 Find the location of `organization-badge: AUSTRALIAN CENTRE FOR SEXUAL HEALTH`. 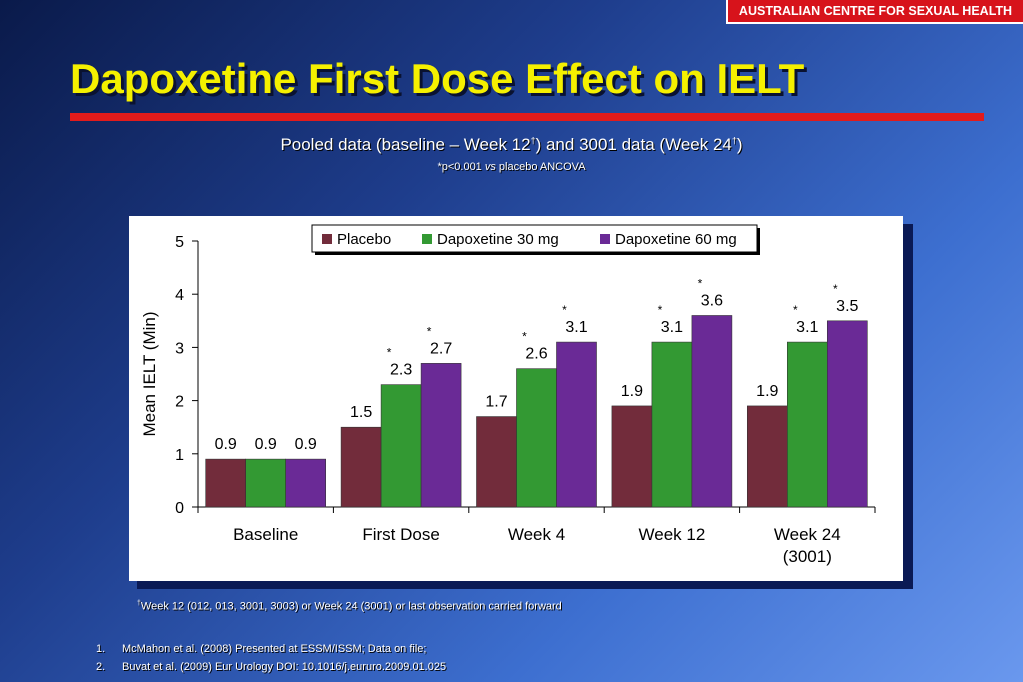

organization-badge: AUSTRALIAN CENTRE FOR SEXUAL HEALTH is located at coordinates (874, 12).